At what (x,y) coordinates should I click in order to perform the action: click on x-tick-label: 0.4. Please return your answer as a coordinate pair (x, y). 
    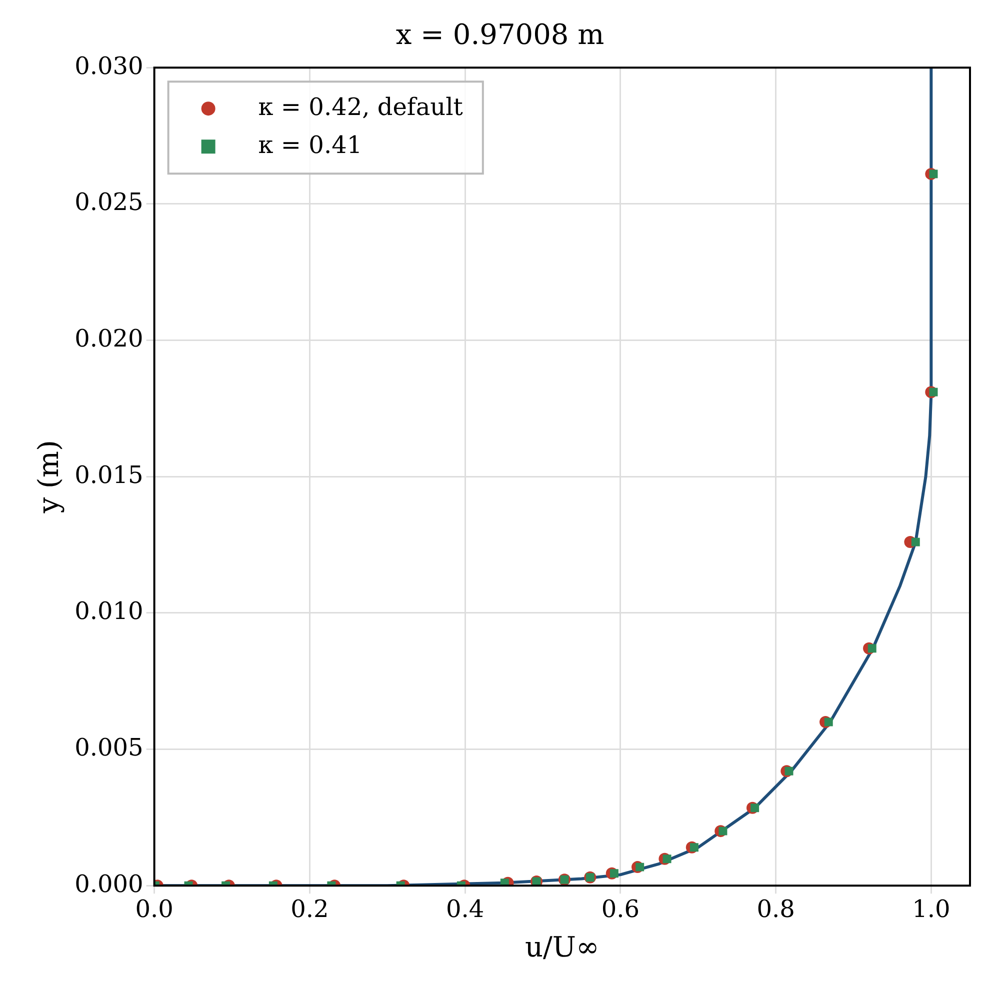
    Looking at the image, I should click on (465, 909).